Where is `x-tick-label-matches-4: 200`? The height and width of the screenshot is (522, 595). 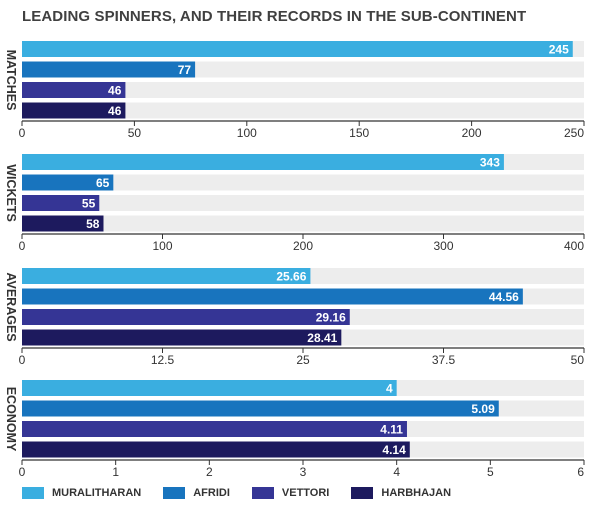 x-tick-label-matches-4: 200 is located at coordinates (472, 133).